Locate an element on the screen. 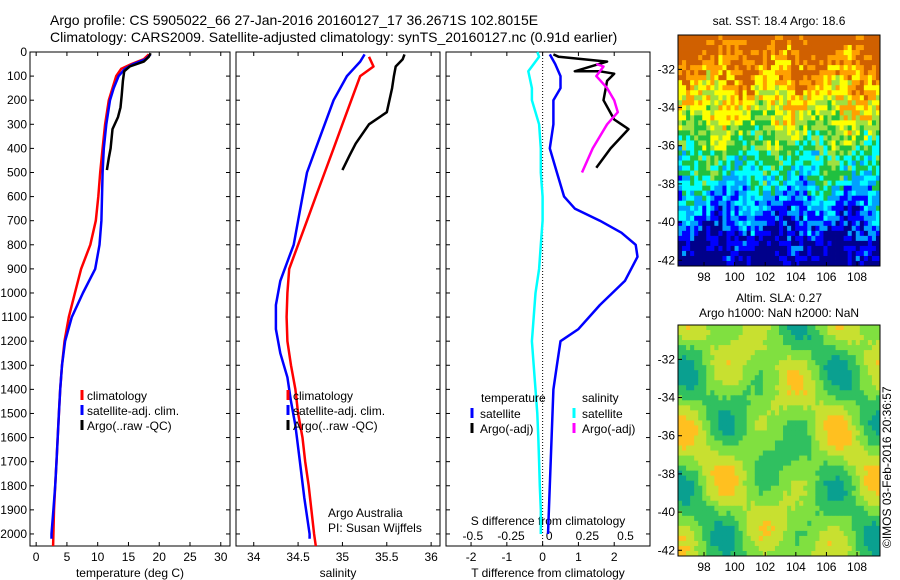 This screenshot has height=580, width=900. temperature-xtick-label: 5 is located at coordinates (67, 557).